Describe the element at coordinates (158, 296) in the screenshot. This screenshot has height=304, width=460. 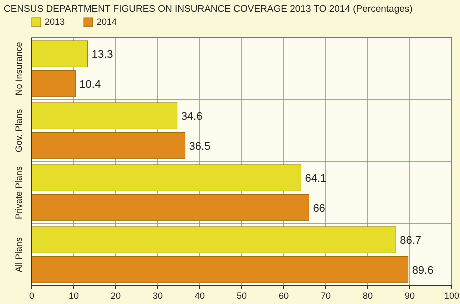
I see `x-tick-label: 30` at that location.